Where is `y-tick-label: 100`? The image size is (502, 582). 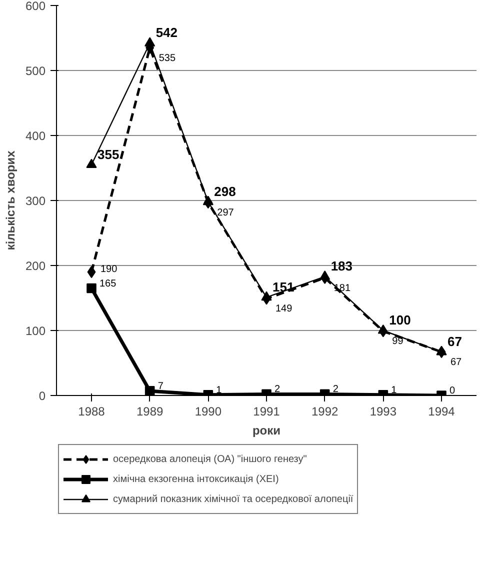
y-tick-label: 100 is located at coordinates (35, 331).